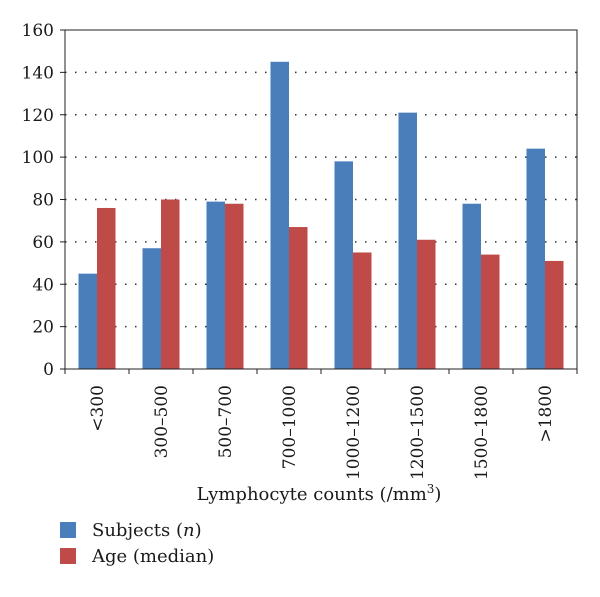  What do you see at coordinates (43, 243) in the screenshot?
I see `y-tick-label-60: 60` at bounding box center [43, 243].